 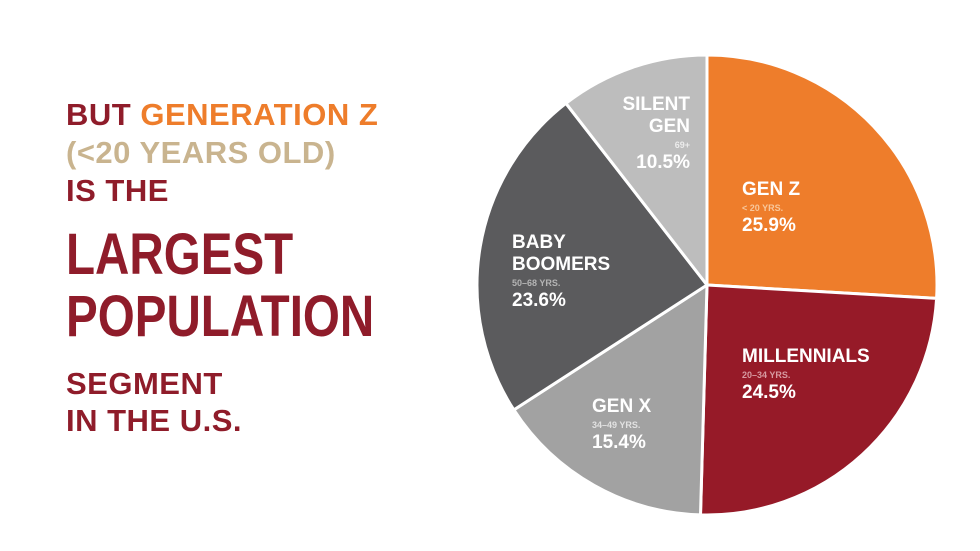 I want to click on slice-percent-1: 24.5%, so click(x=769, y=392).